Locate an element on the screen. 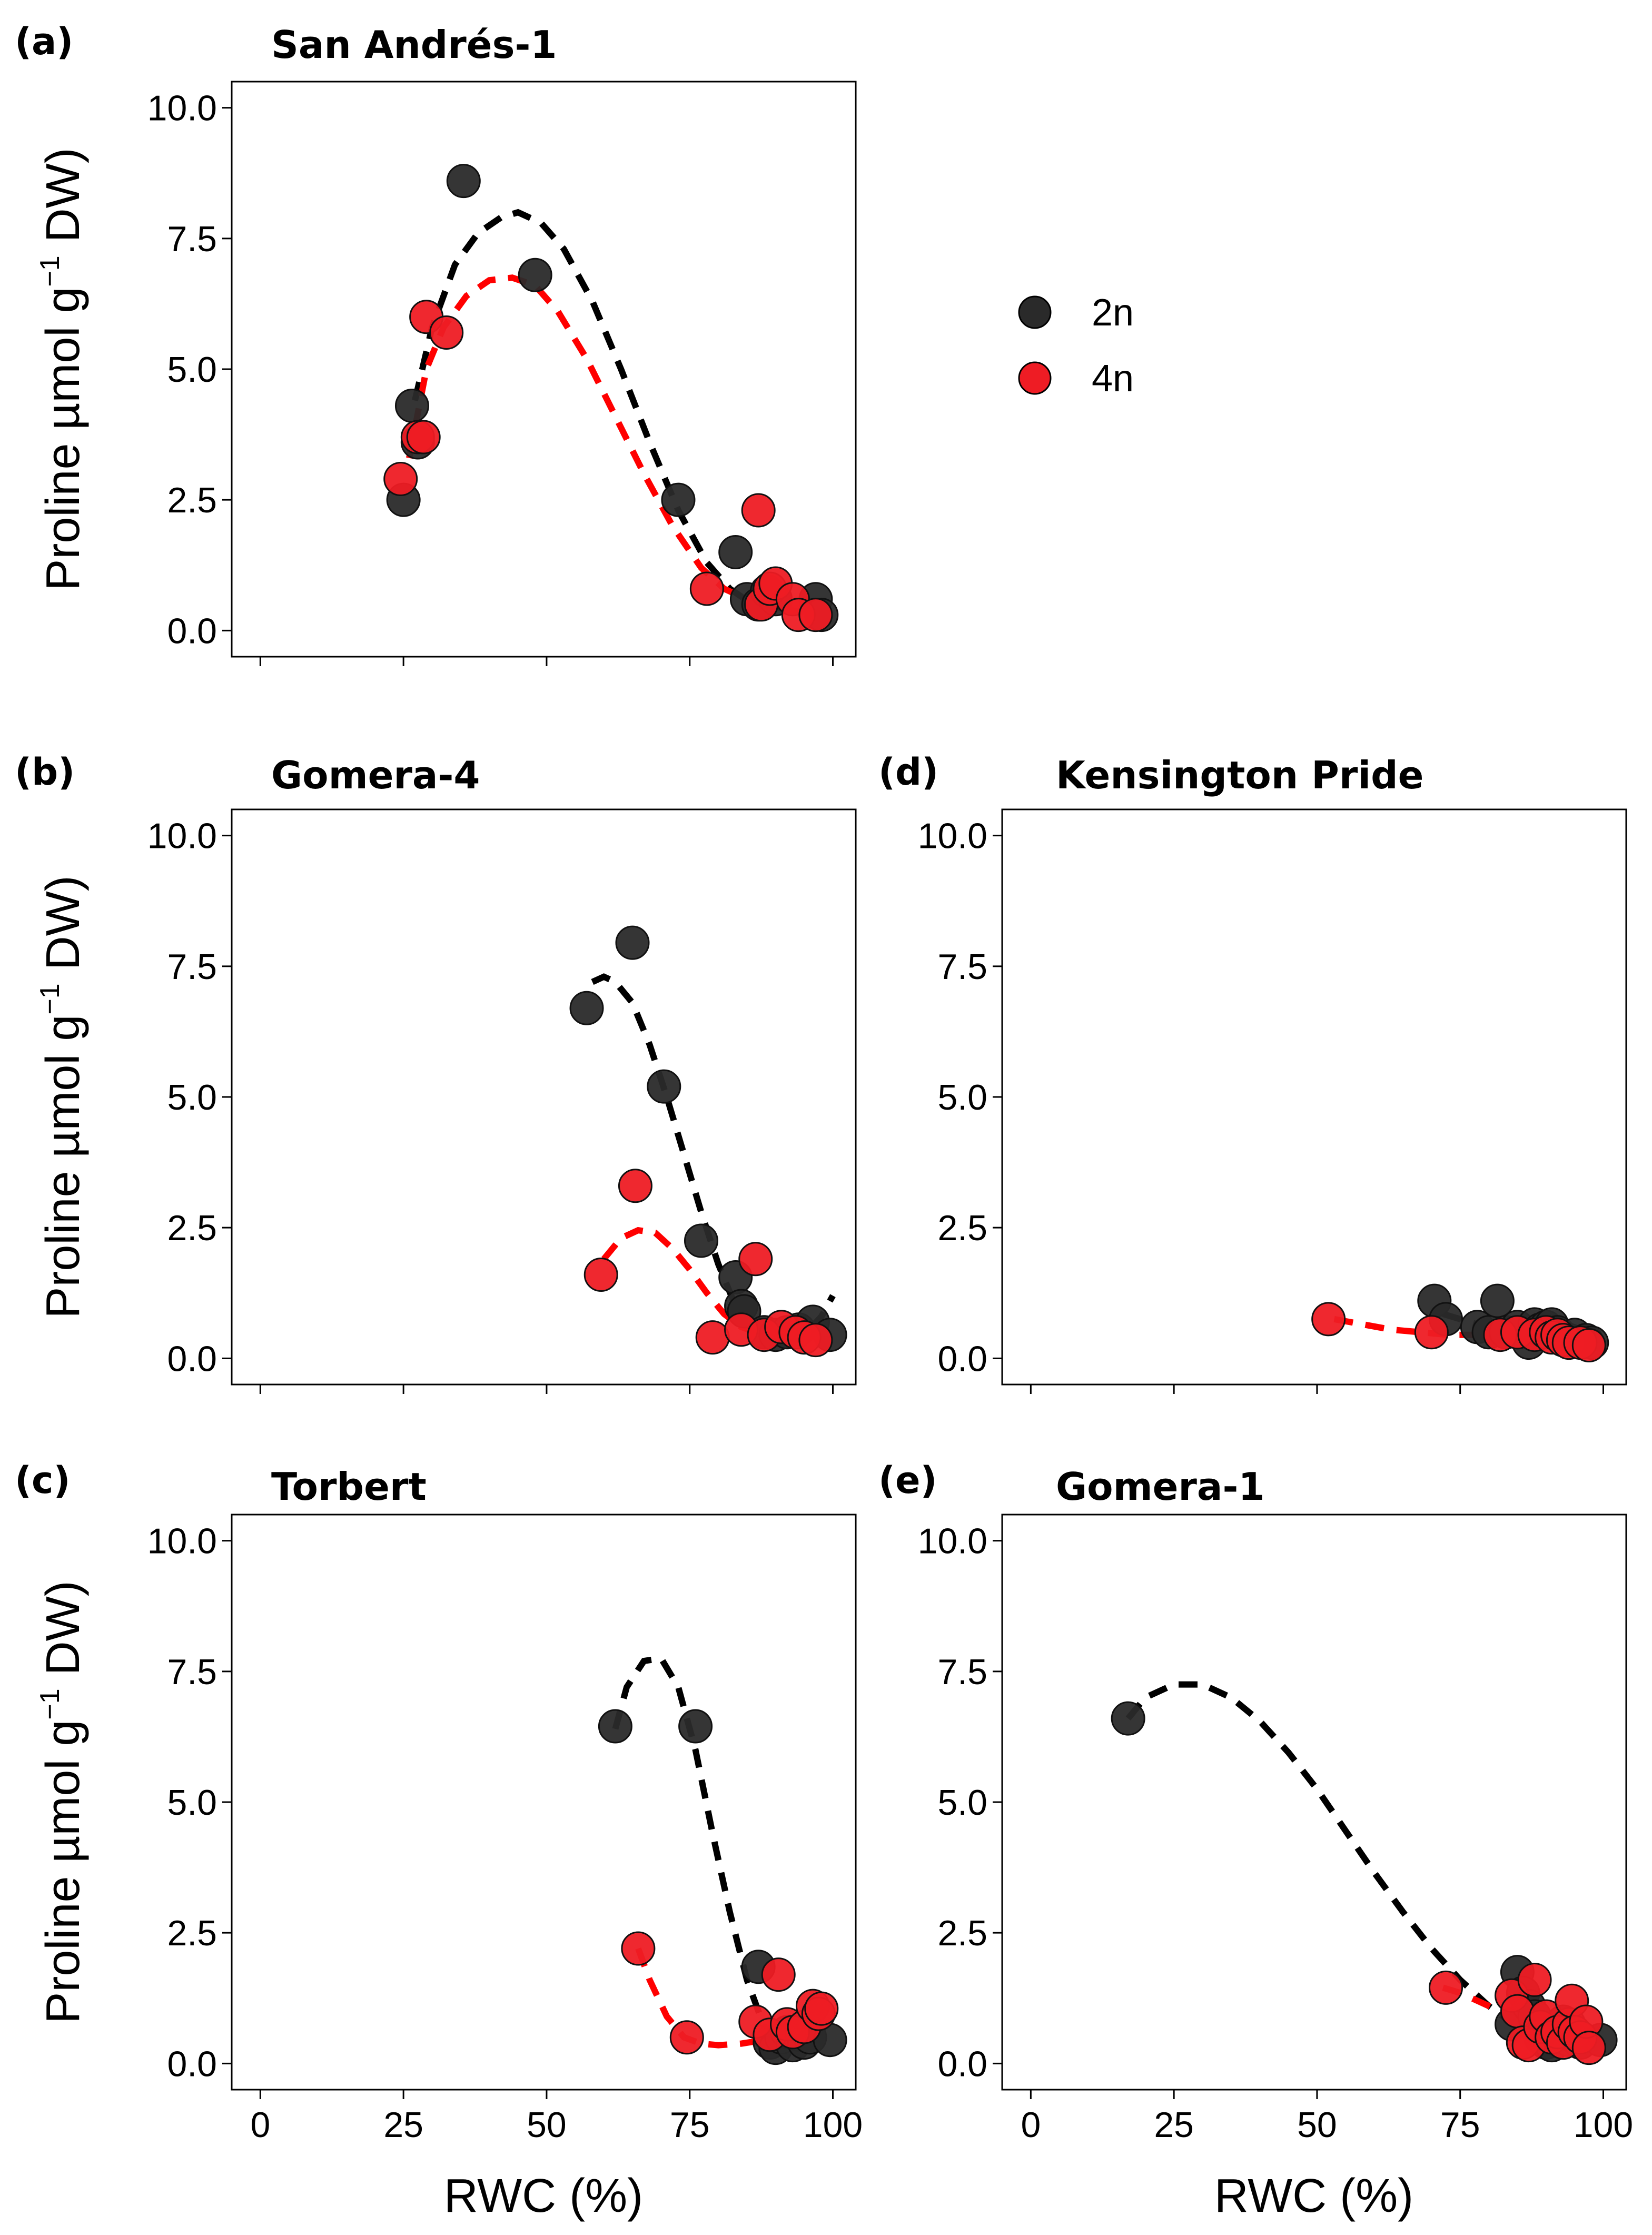 The image size is (1652, 2235). panel-a: (a) San Andrés-1 0.0 2.5 5.0 7.5 10.0 is located at coordinates (436, 343).